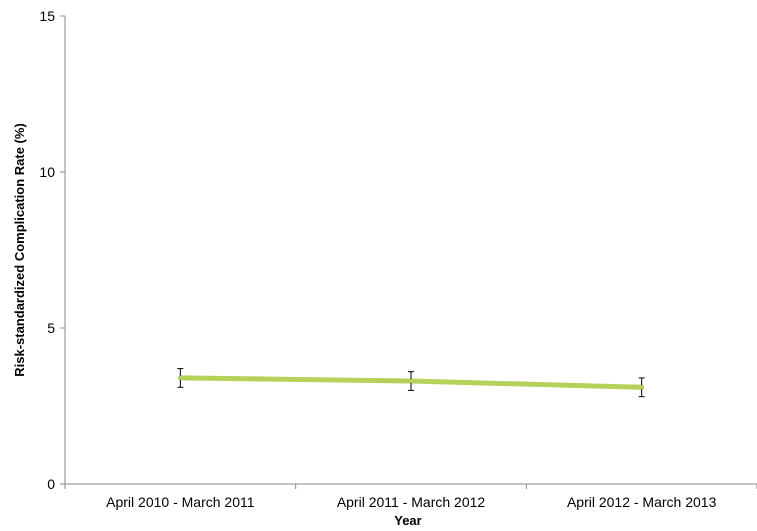 The width and height of the screenshot is (757, 531). I want to click on x-tick-label: April 2012 - March 2013, so click(642, 502).